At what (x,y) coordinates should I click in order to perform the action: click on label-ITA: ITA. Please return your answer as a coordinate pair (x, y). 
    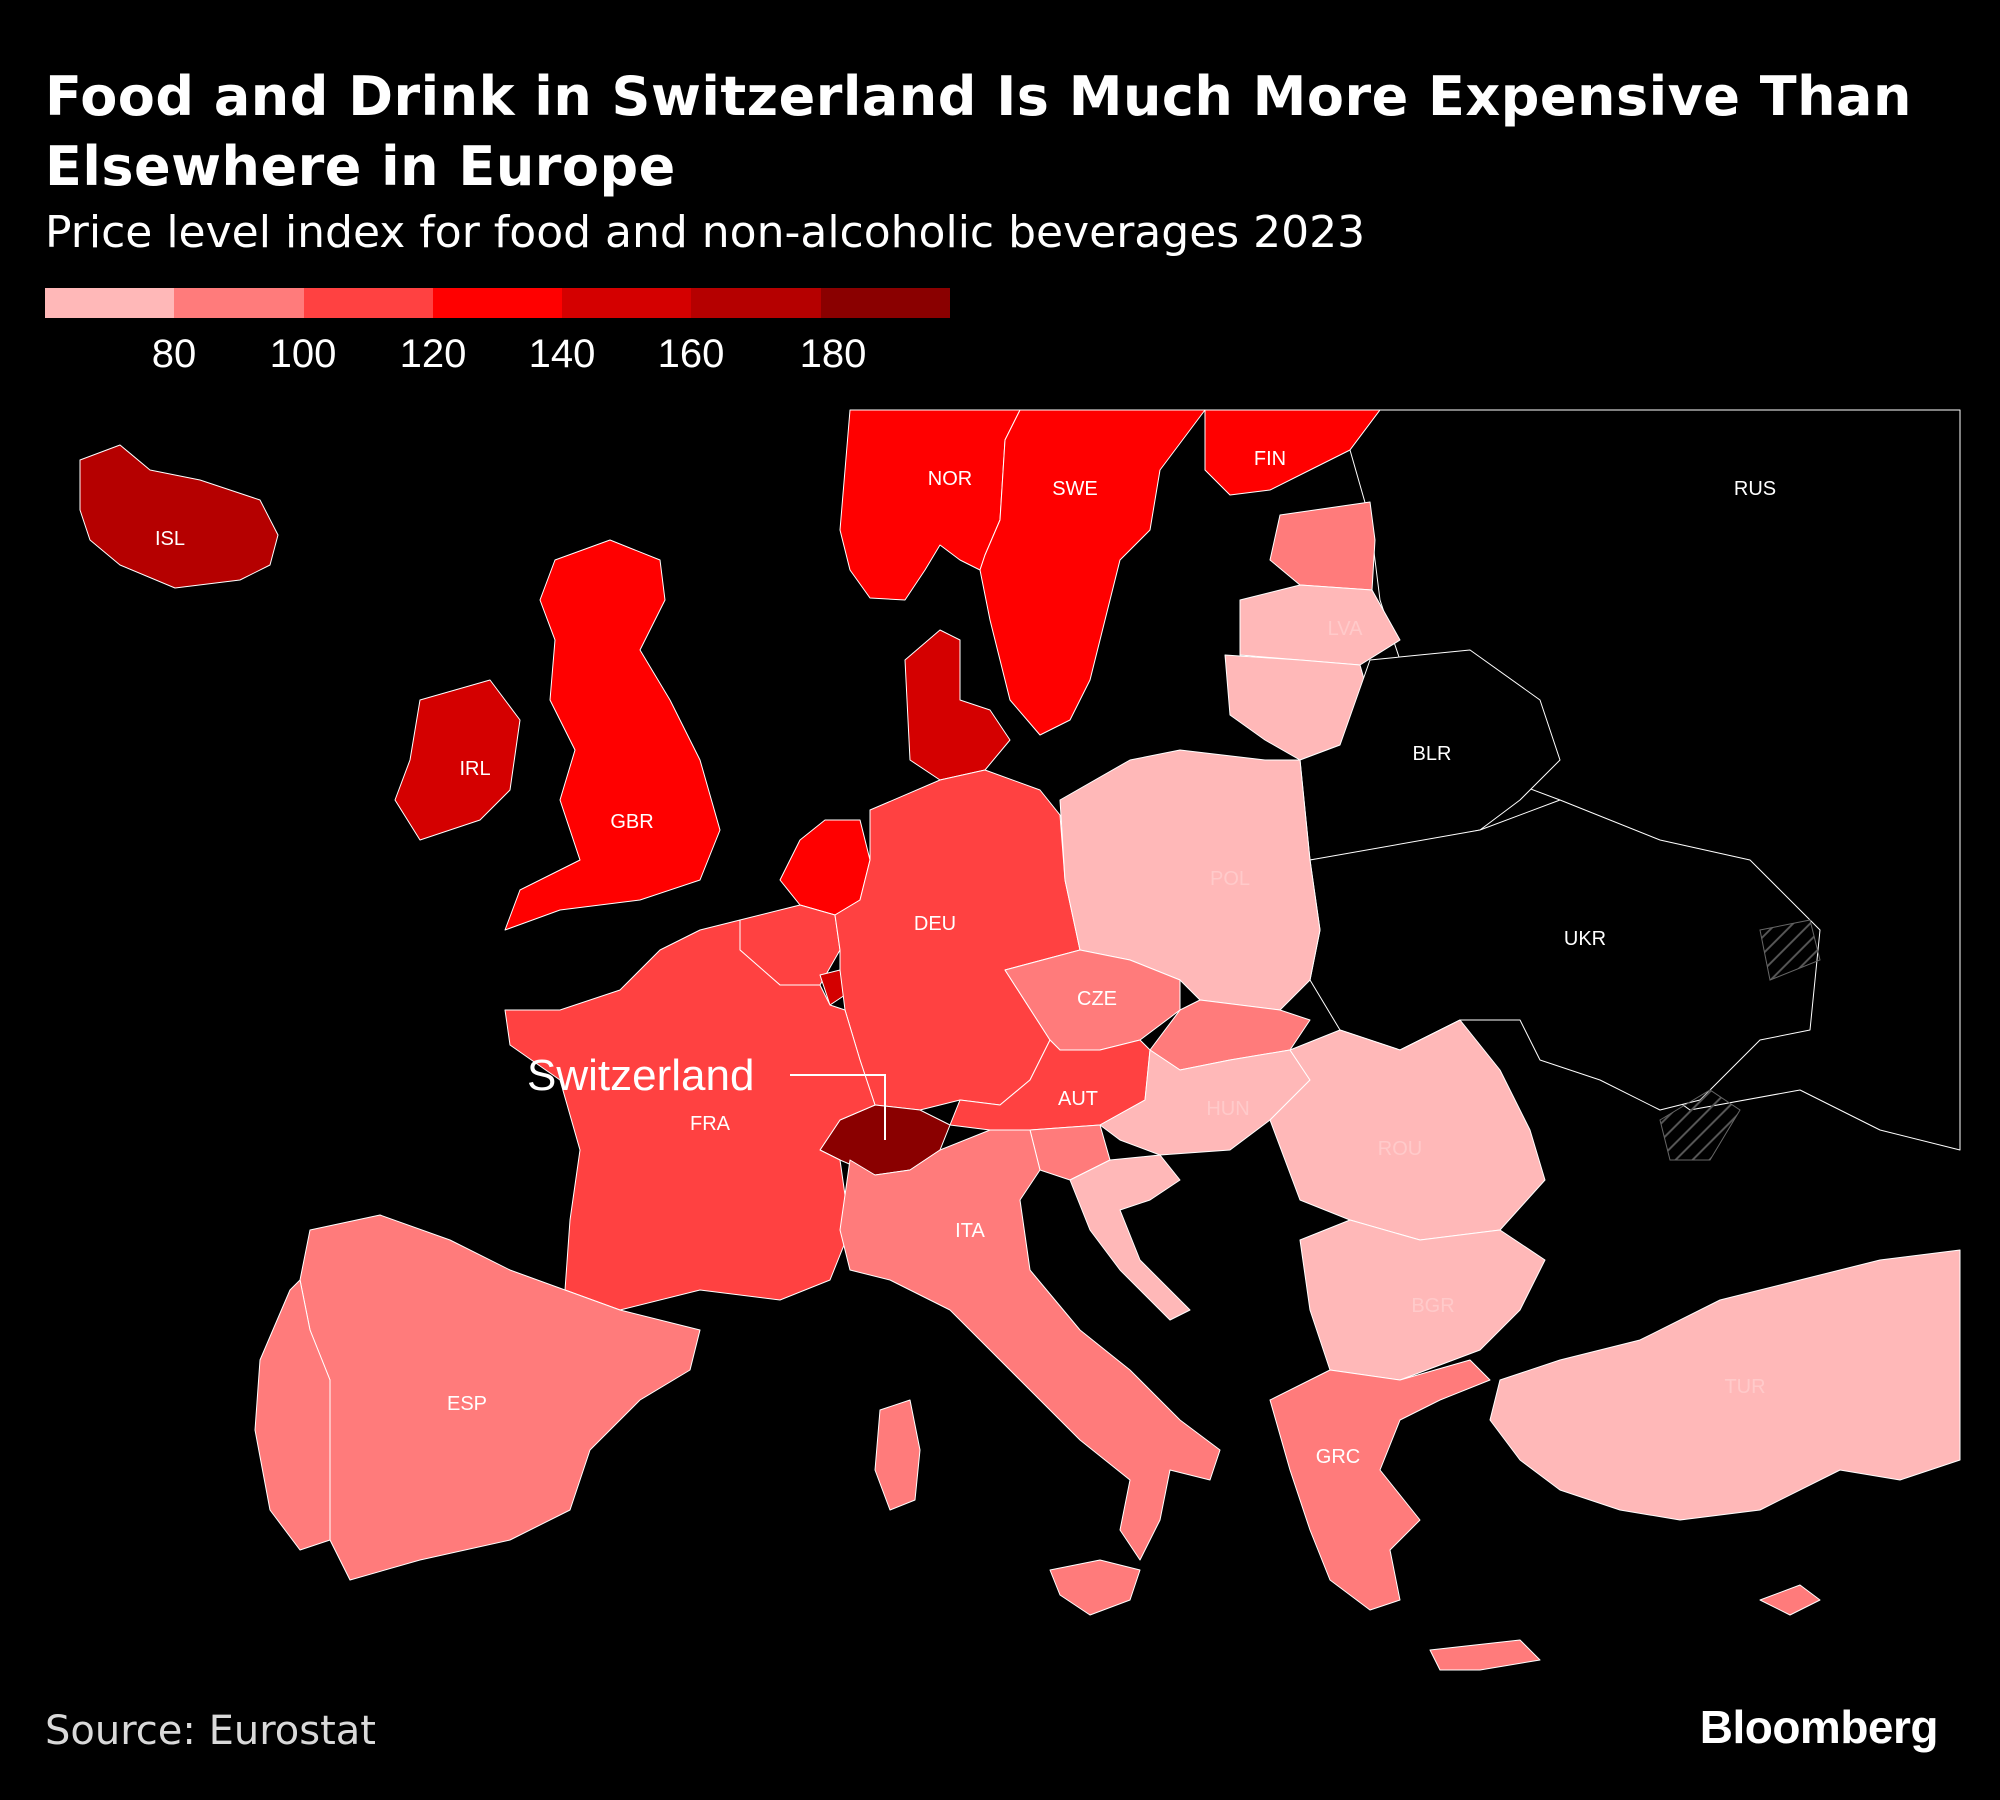
    Looking at the image, I should click on (970, 1231).